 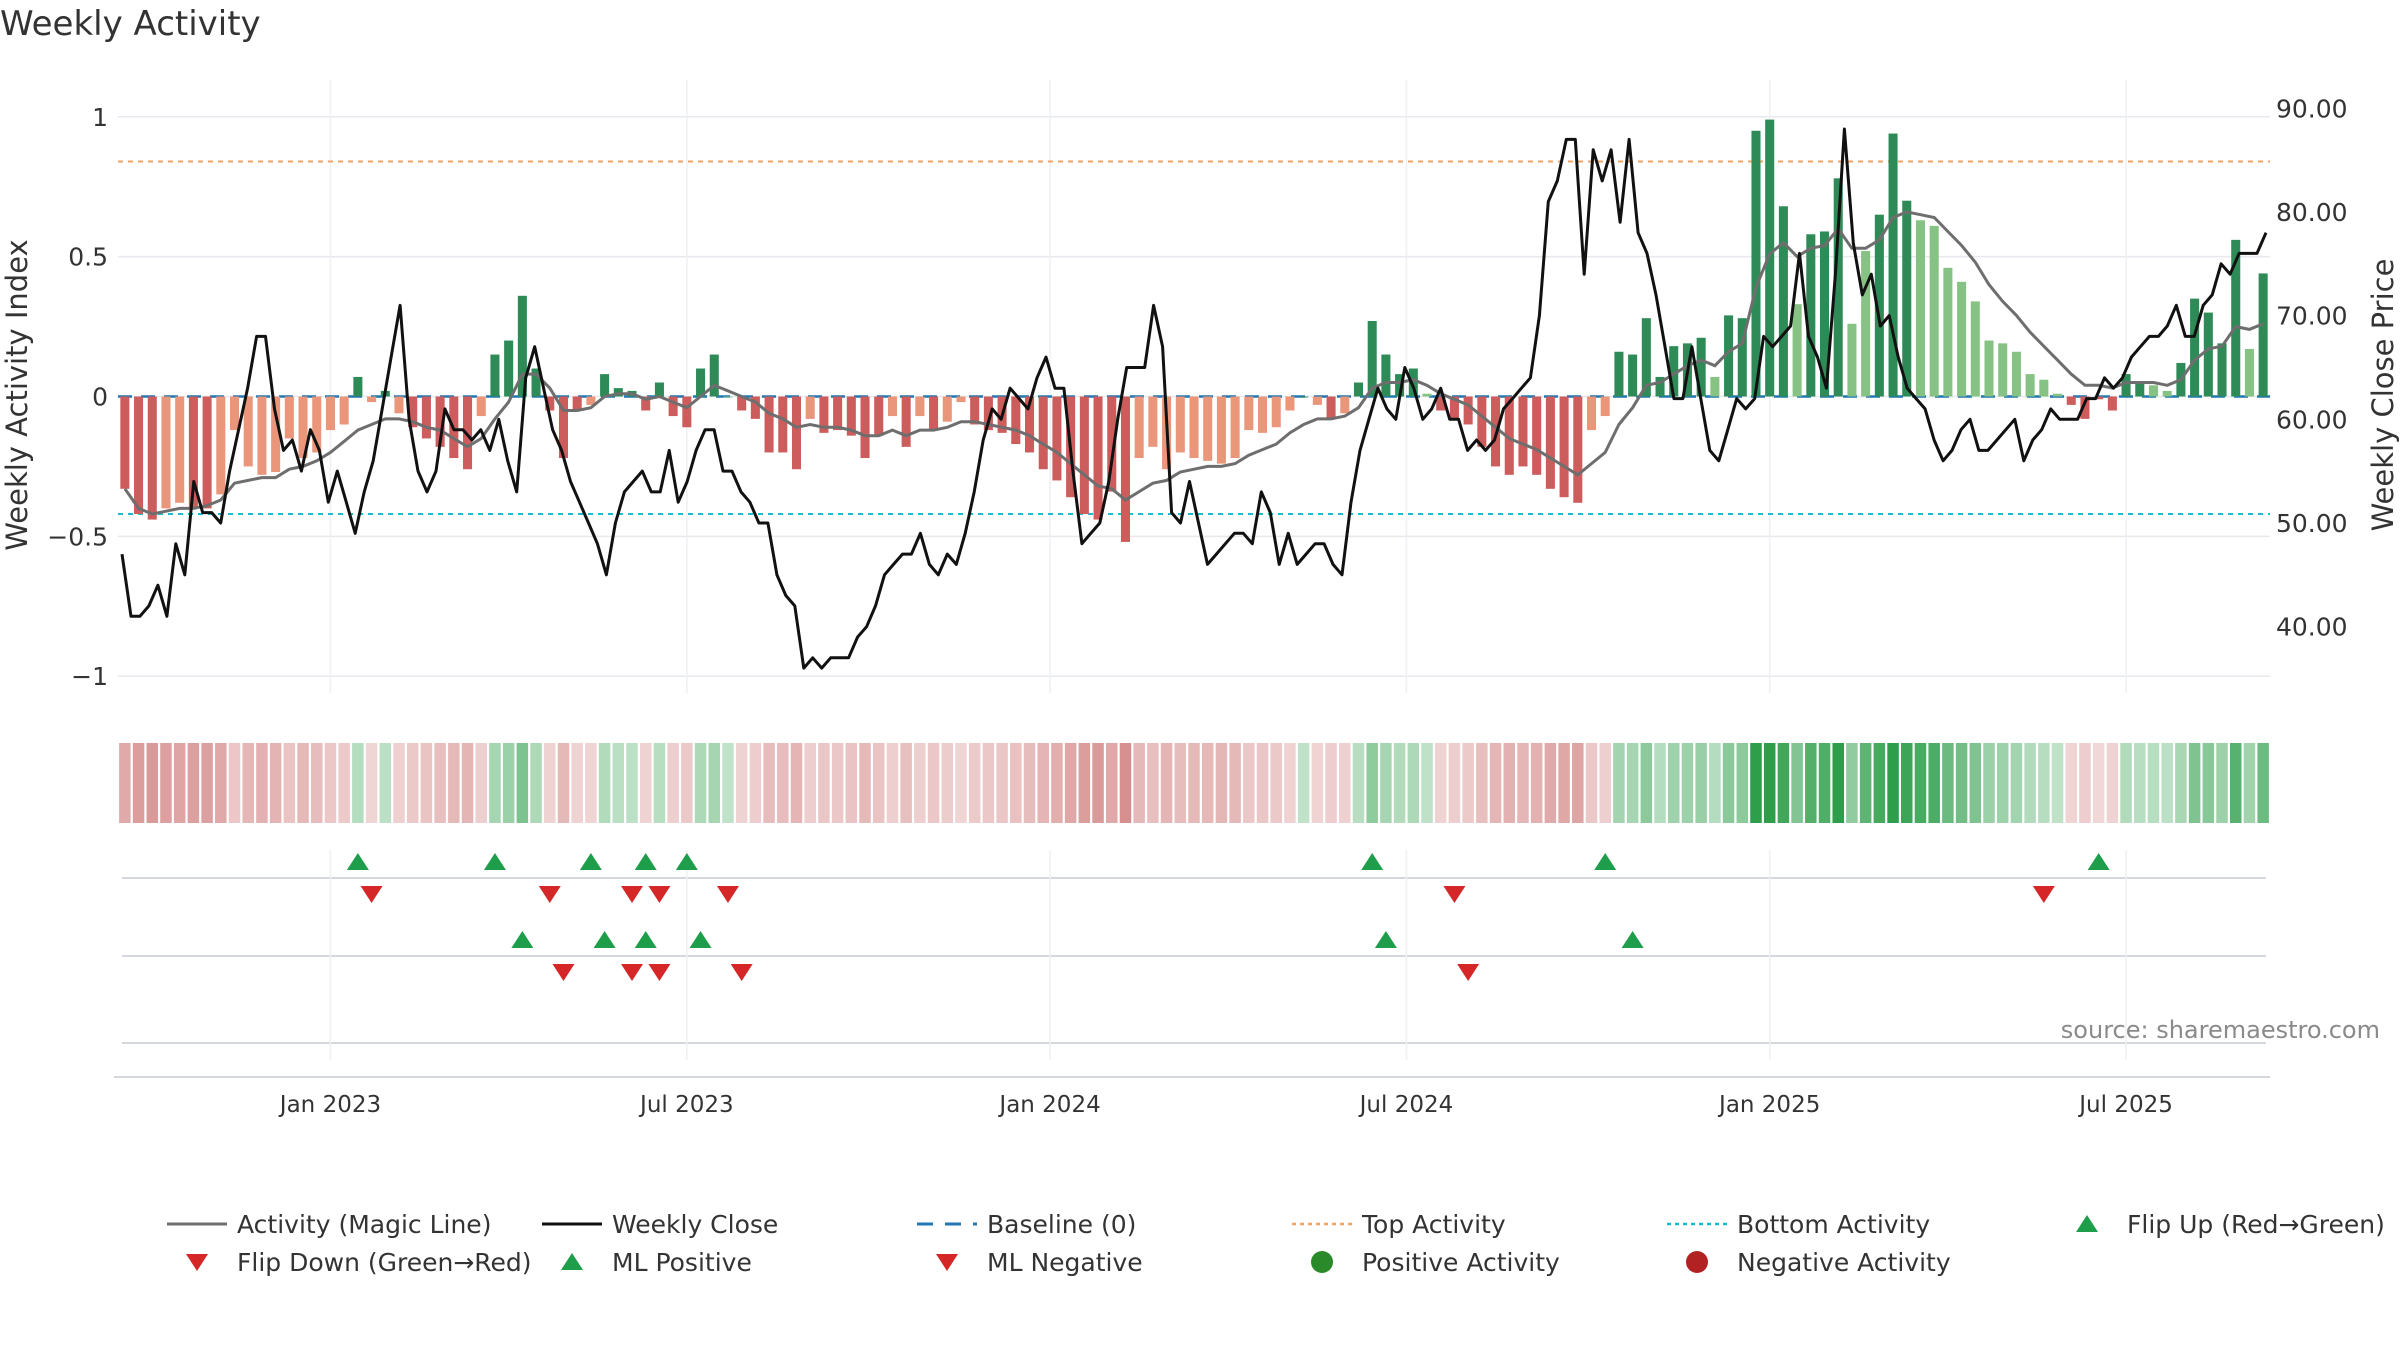 I want to click on right-tick-label: 60.00, so click(x=2312, y=419).